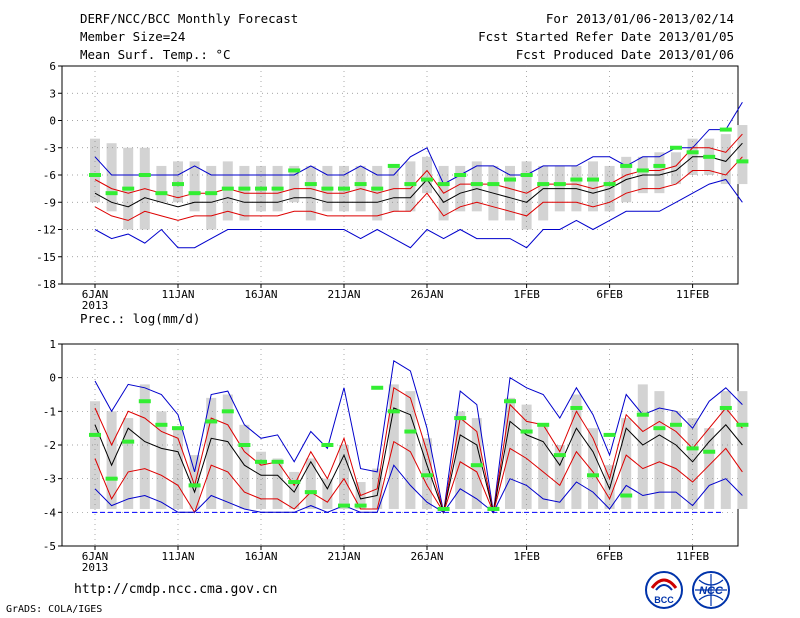 The height and width of the screenshot is (618, 800). What do you see at coordinates (49, 411) in the screenshot?
I see `y-tick-label: -1` at bounding box center [49, 411].